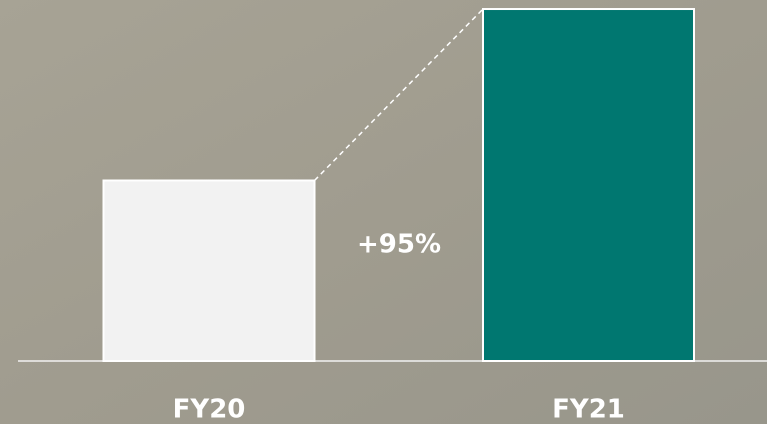 The image size is (767, 424). I want to click on growth-annotation: +95%, so click(399, 245).